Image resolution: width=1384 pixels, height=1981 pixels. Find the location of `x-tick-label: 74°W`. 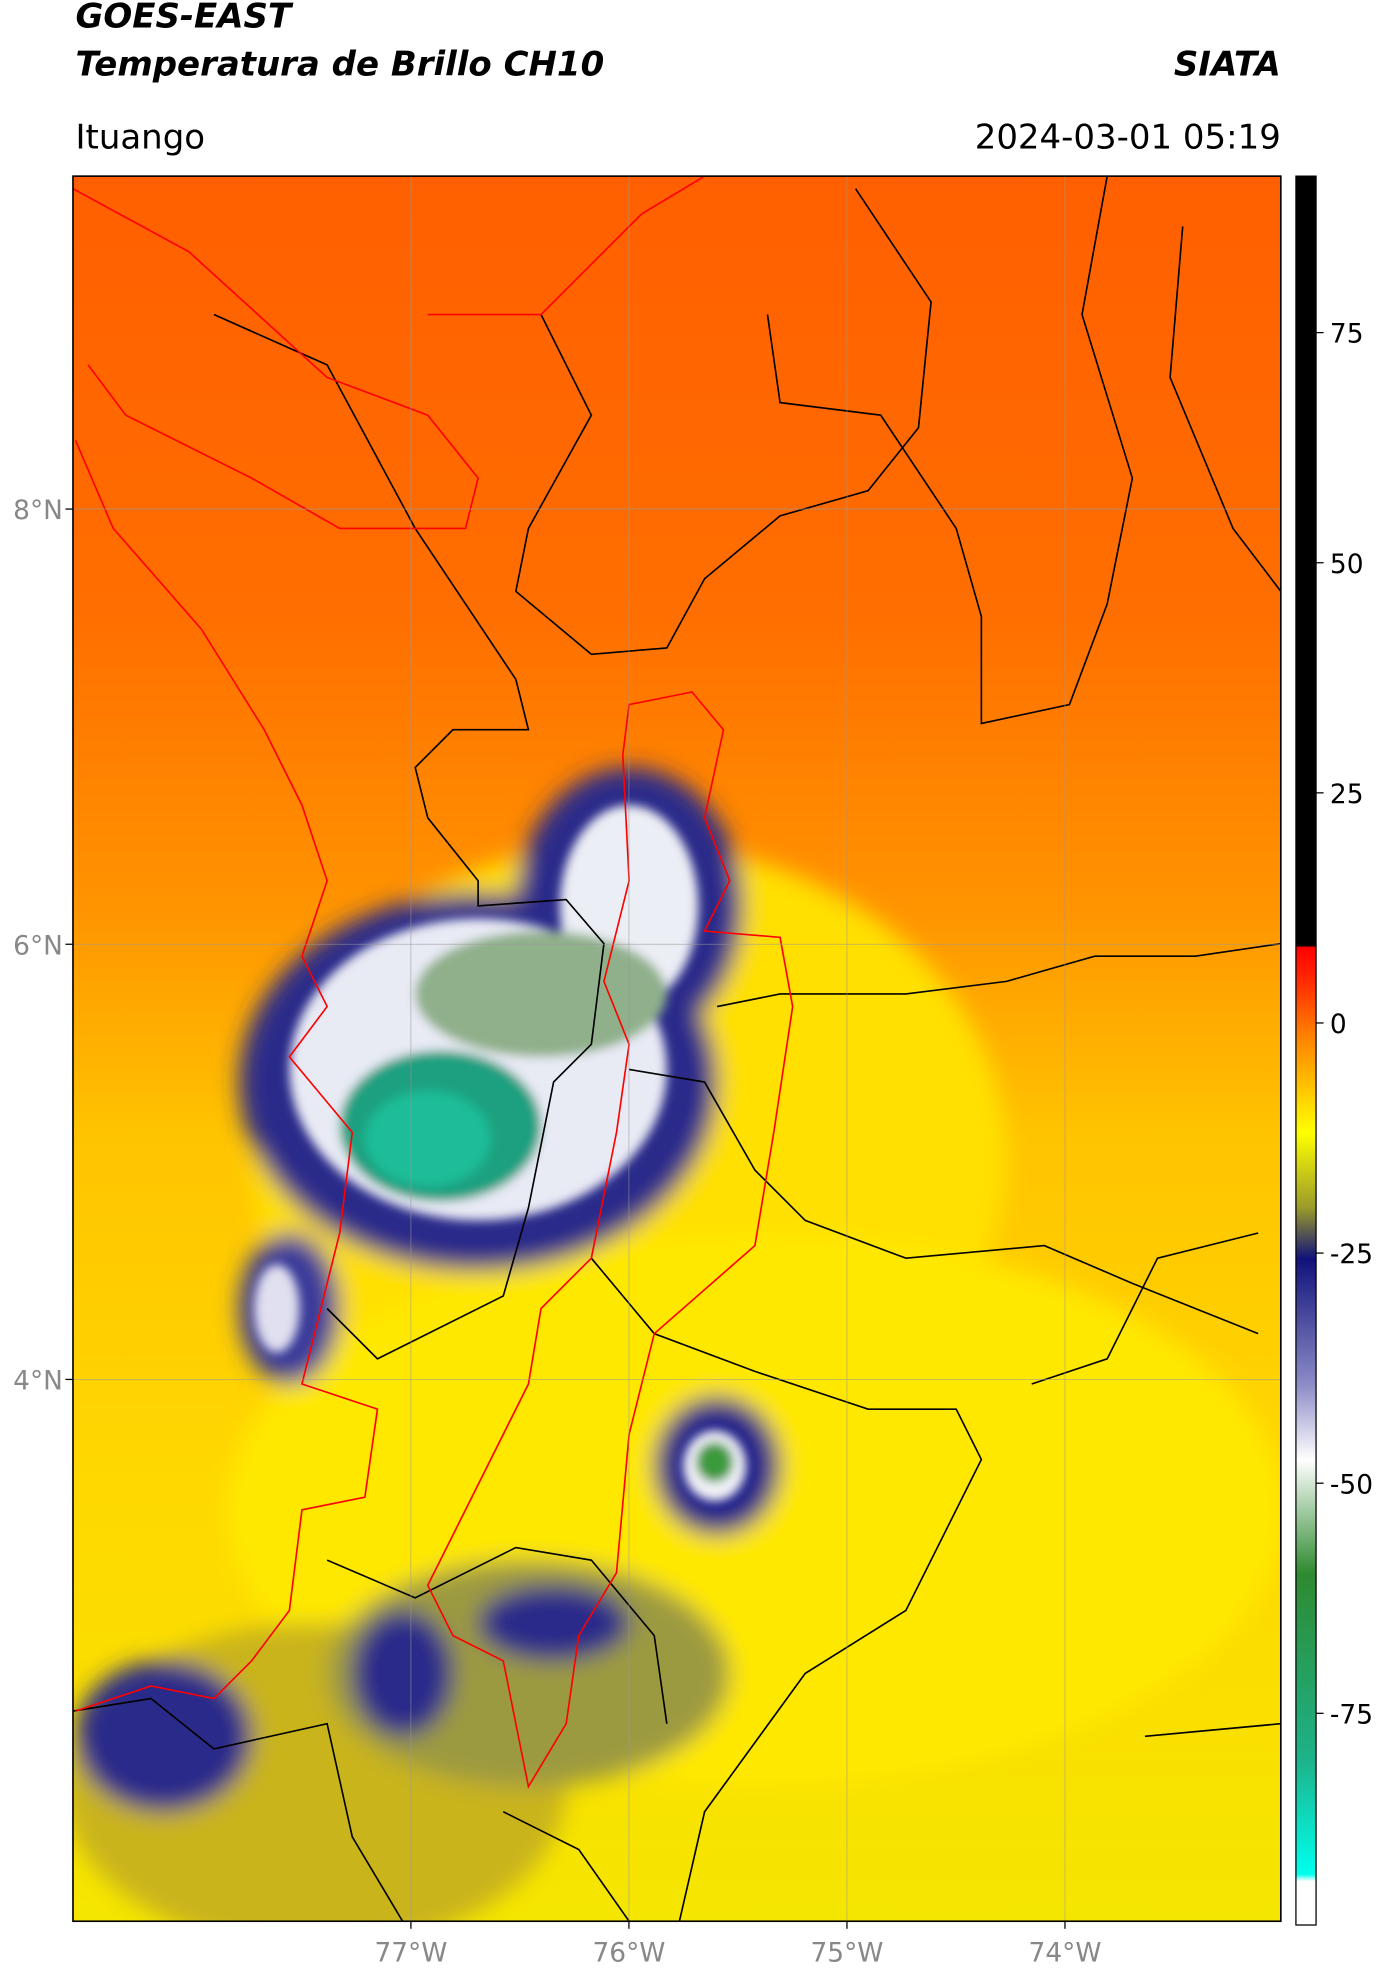

x-tick-label: 74°W is located at coordinates (1065, 1953).